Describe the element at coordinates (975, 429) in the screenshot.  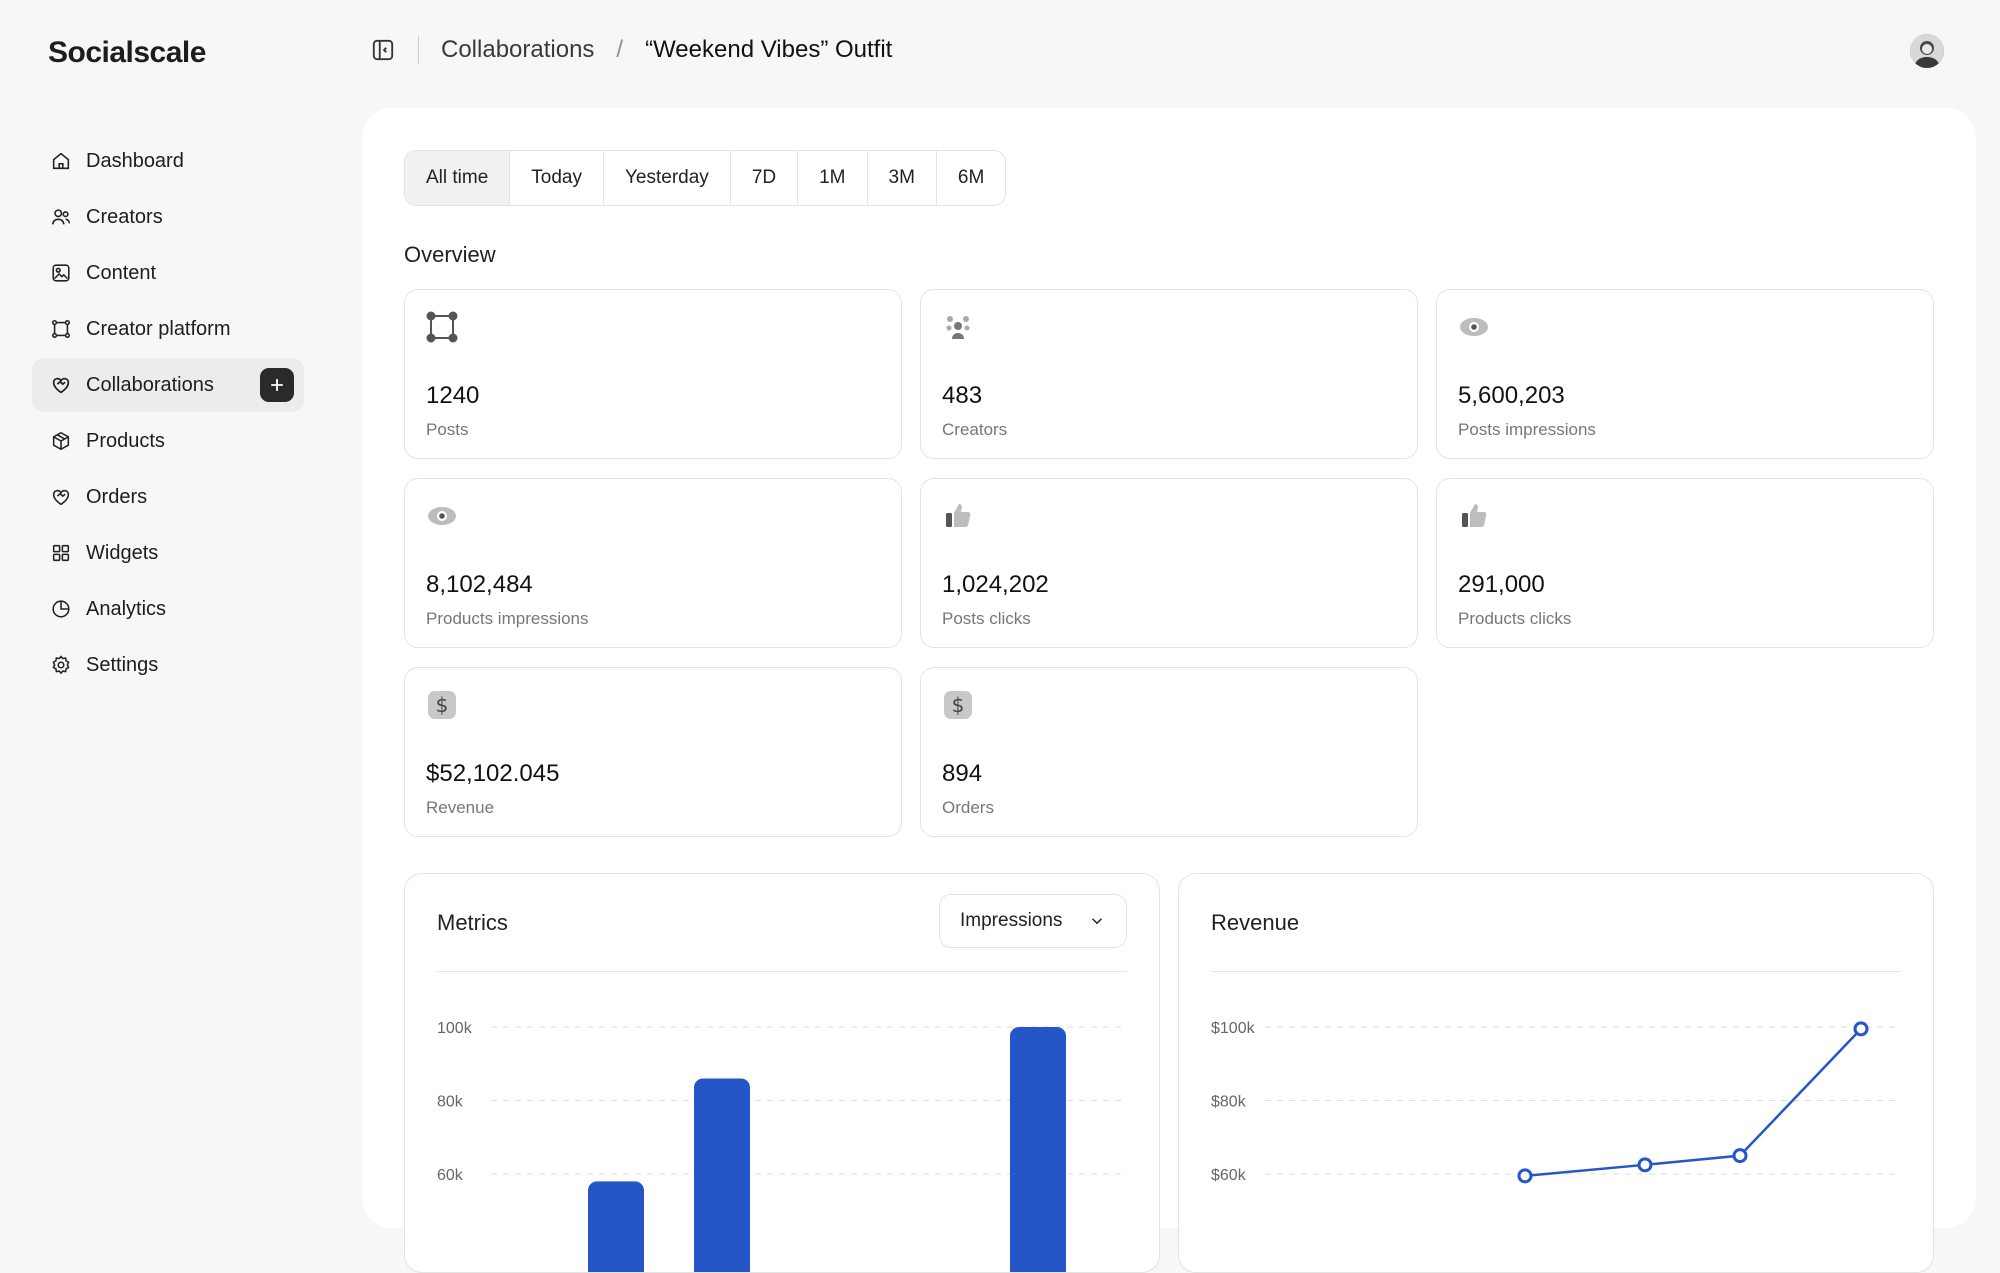
I see `stat-label: Creators` at that location.